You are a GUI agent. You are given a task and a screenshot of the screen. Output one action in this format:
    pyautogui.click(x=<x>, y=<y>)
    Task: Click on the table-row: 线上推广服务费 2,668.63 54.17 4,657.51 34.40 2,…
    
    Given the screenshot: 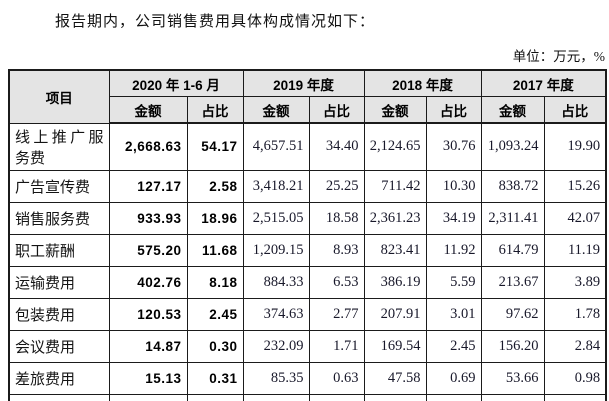 What is the action you would take?
    pyautogui.click(x=307, y=146)
    